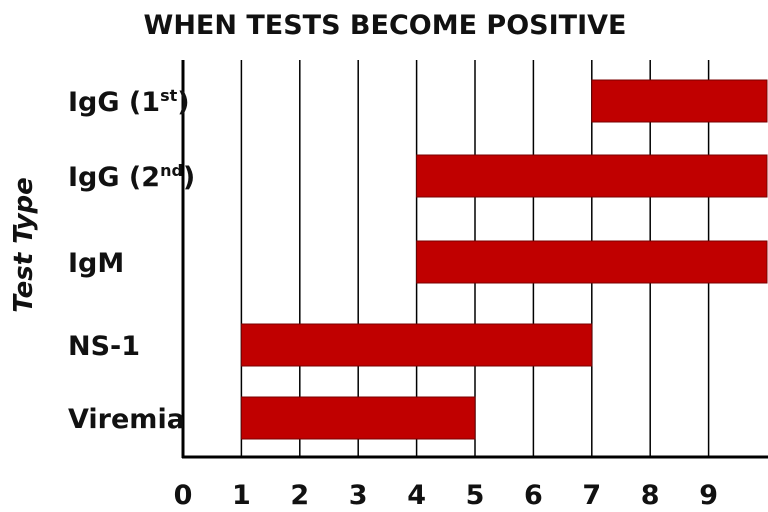  I want to click on y-tick-label: IgM, so click(96, 263).